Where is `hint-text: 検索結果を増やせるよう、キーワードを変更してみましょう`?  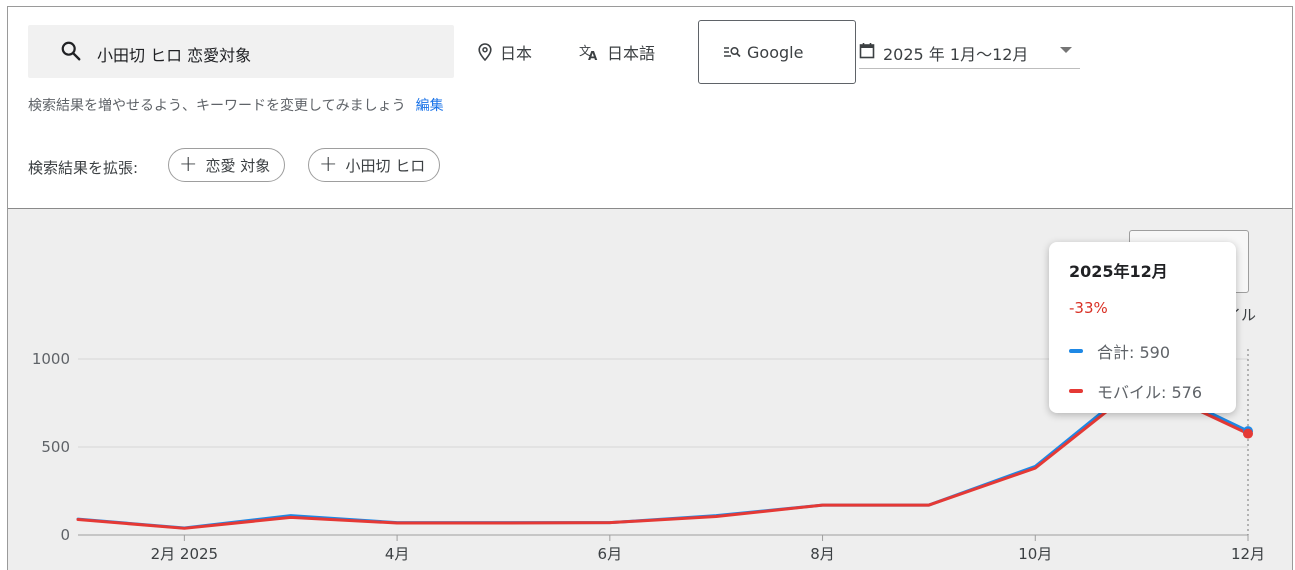 hint-text: 検索結果を増やせるよう、キーワードを変更してみましょう is located at coordinates (217, 106).